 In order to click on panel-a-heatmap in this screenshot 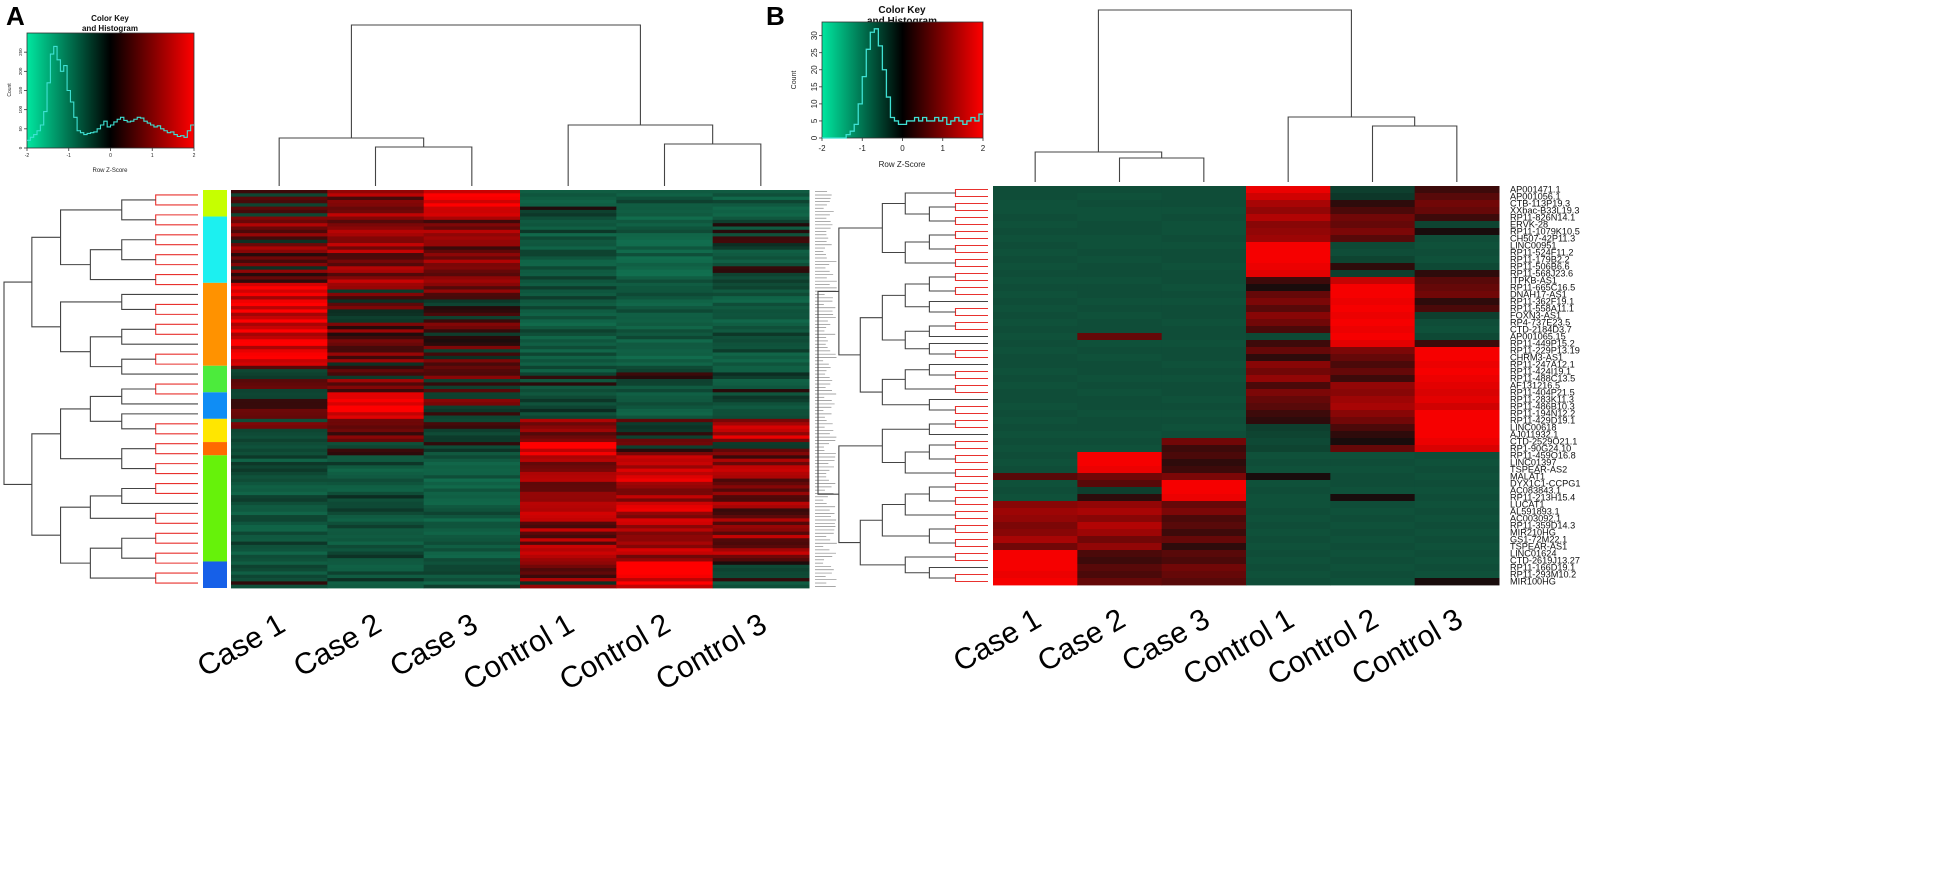, I will do `click(520, 389)`.